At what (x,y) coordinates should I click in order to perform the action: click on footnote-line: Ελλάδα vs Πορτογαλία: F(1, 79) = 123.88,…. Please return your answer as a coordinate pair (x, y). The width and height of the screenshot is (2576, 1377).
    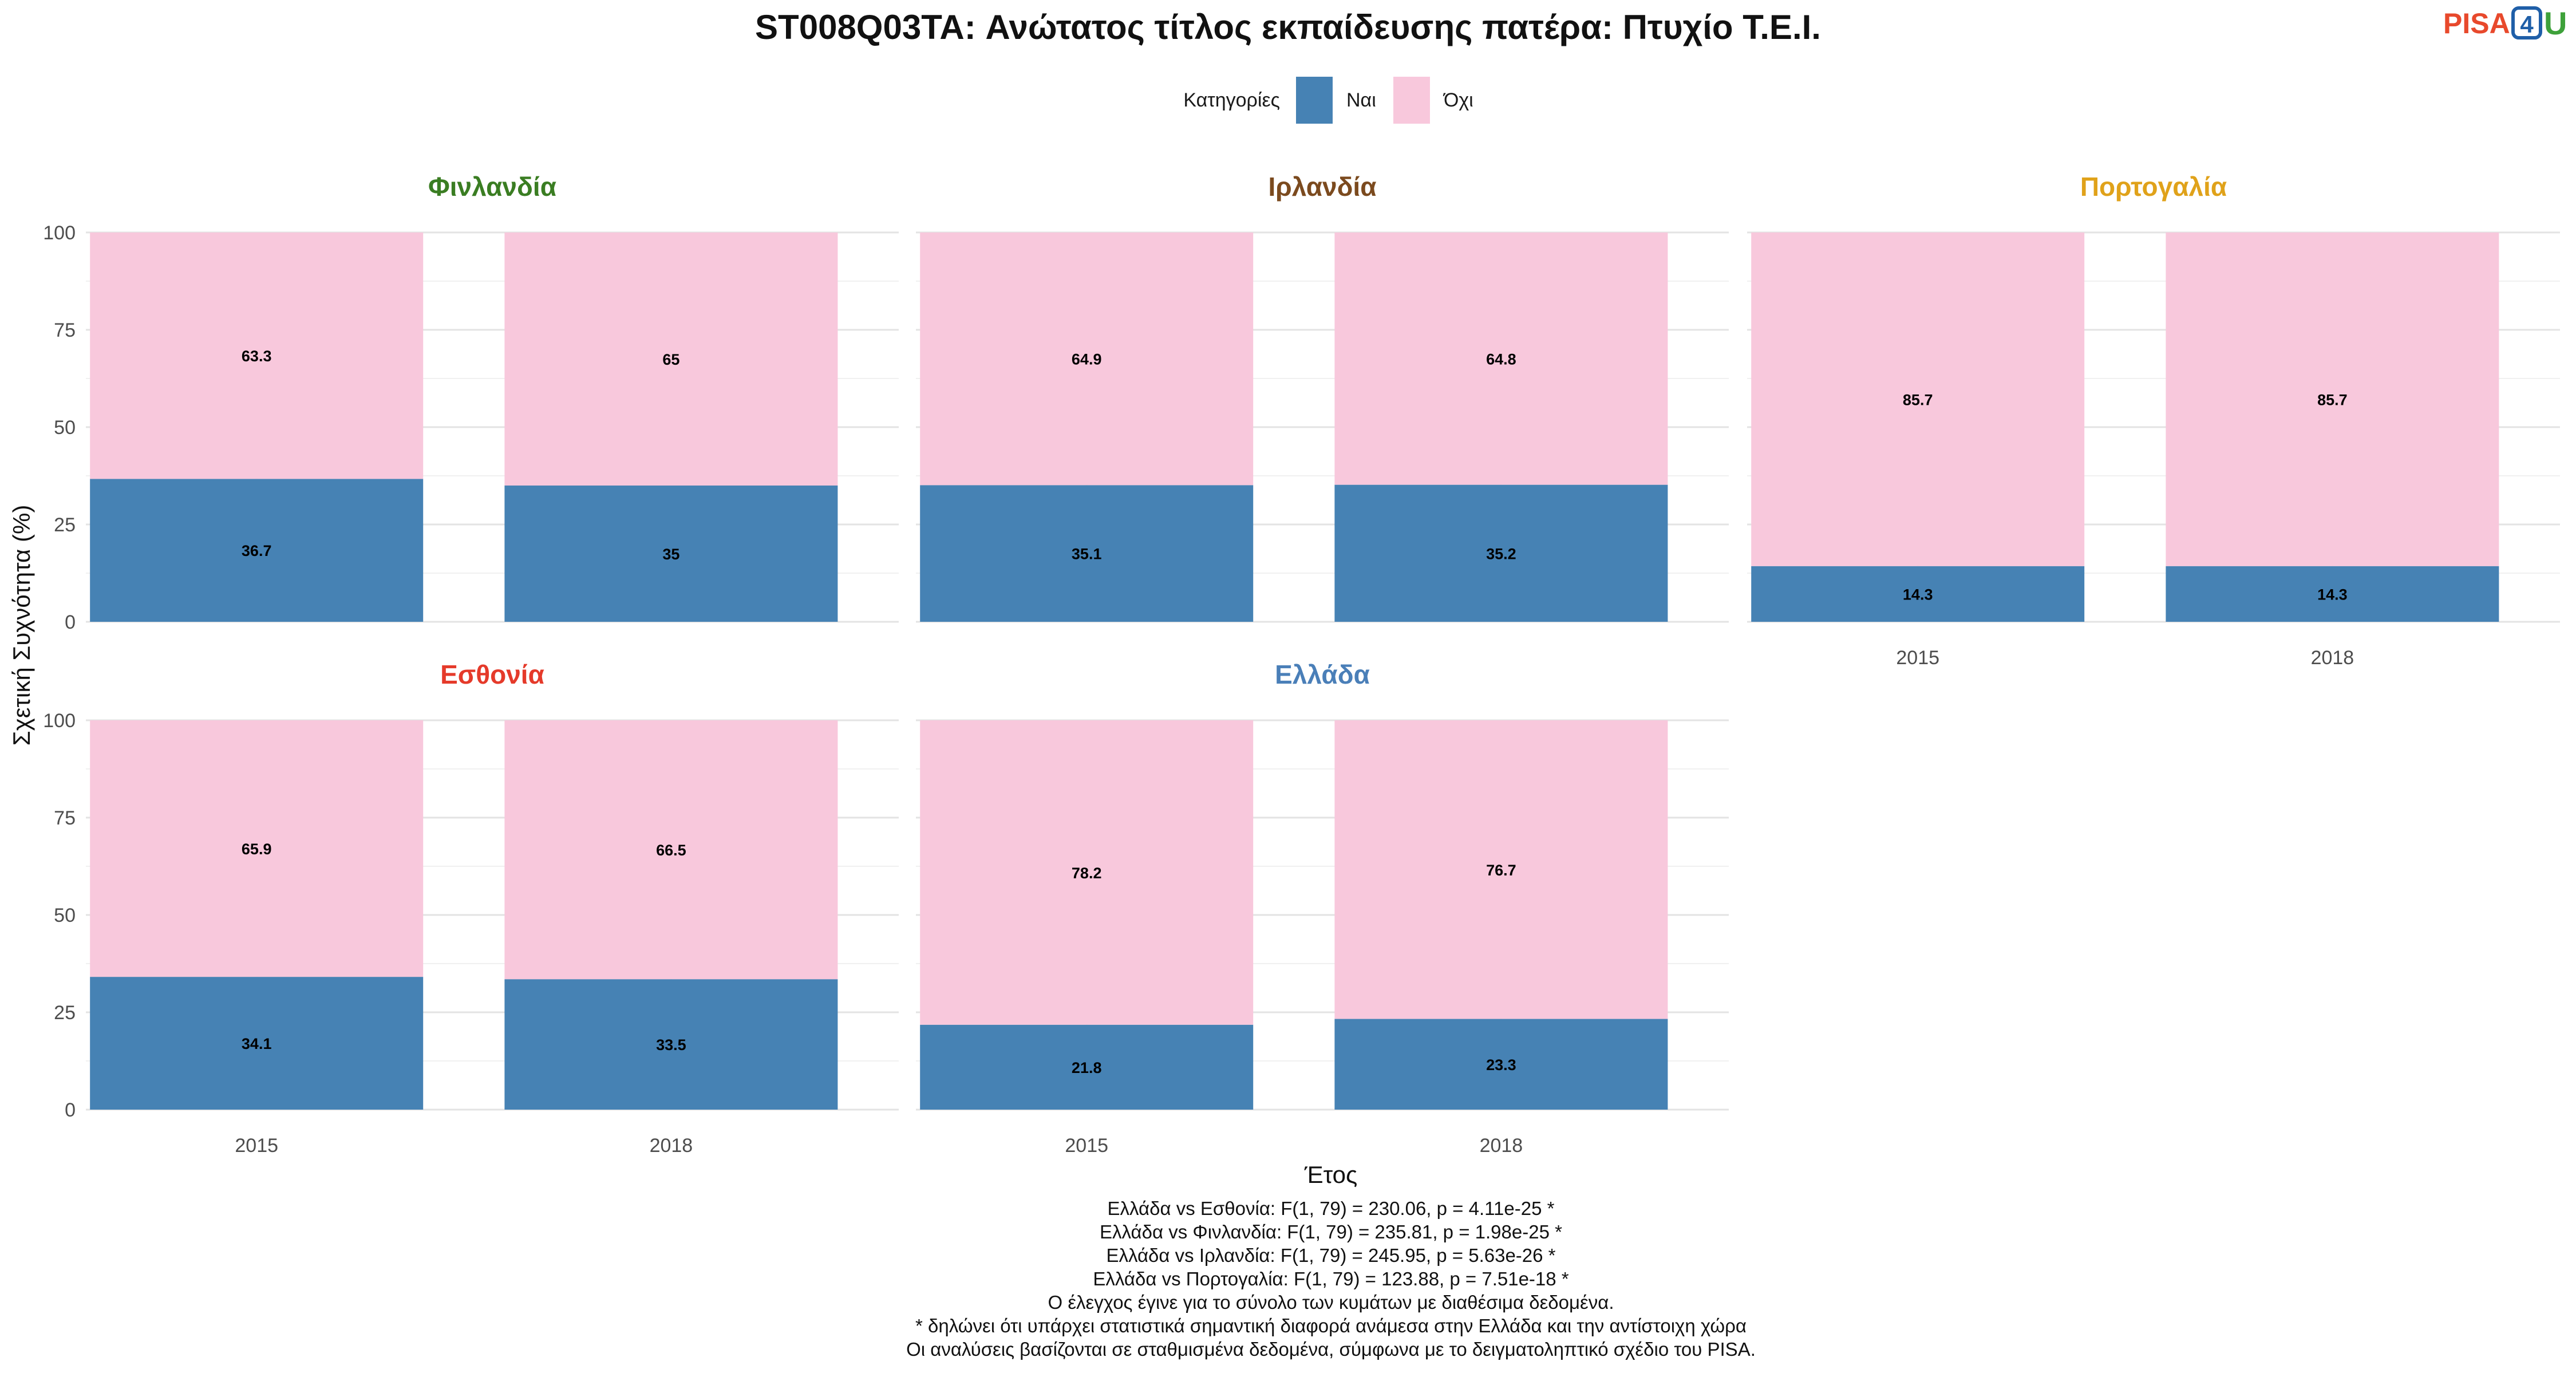
    Looking at the image, I should click on (1330, 1278).